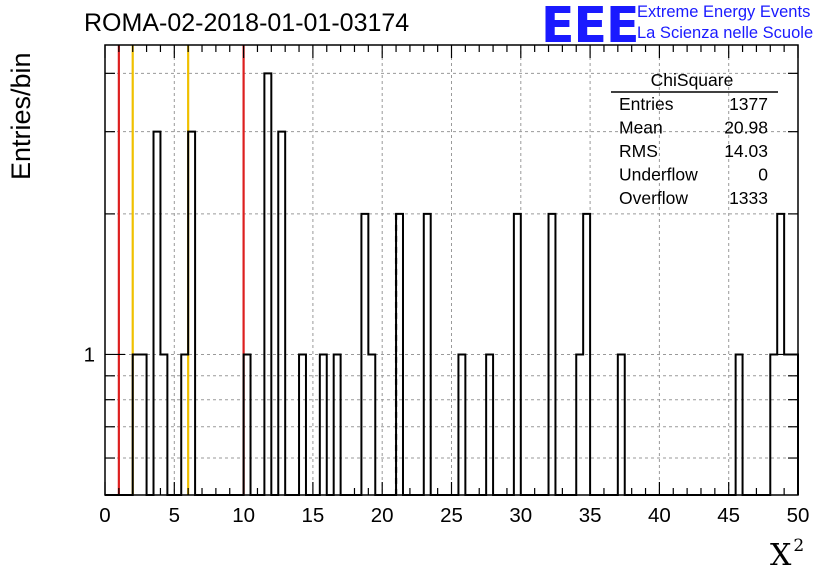 The height and width of the screenshot is (573, 836). I want to click on x-tick-label: 10, so click(243, 515).